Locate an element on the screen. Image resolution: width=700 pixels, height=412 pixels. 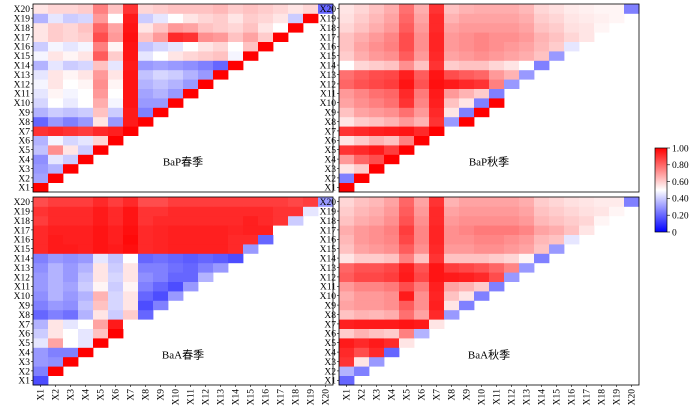
heatmap-cell-x17-x10 is located at coordinates (482, 230).